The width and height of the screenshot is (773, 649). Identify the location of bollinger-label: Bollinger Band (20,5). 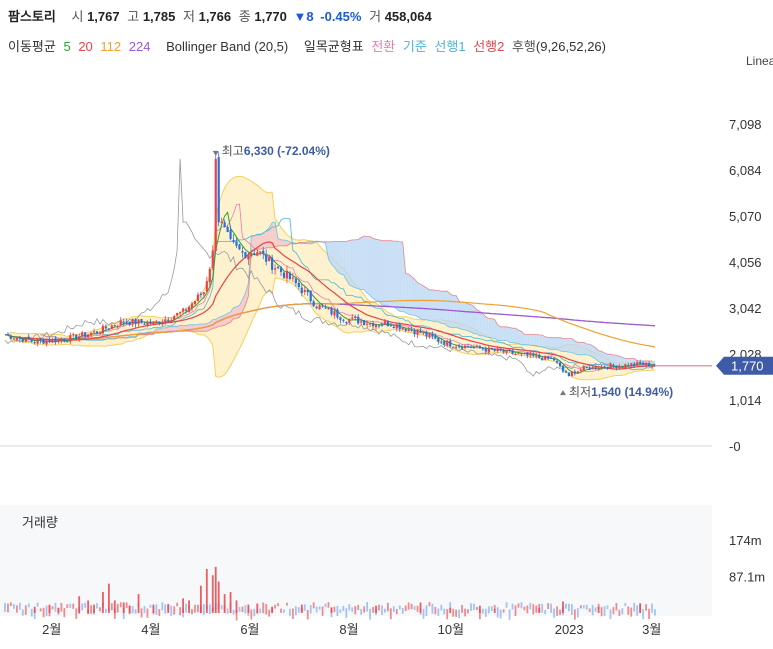
(227, 46).